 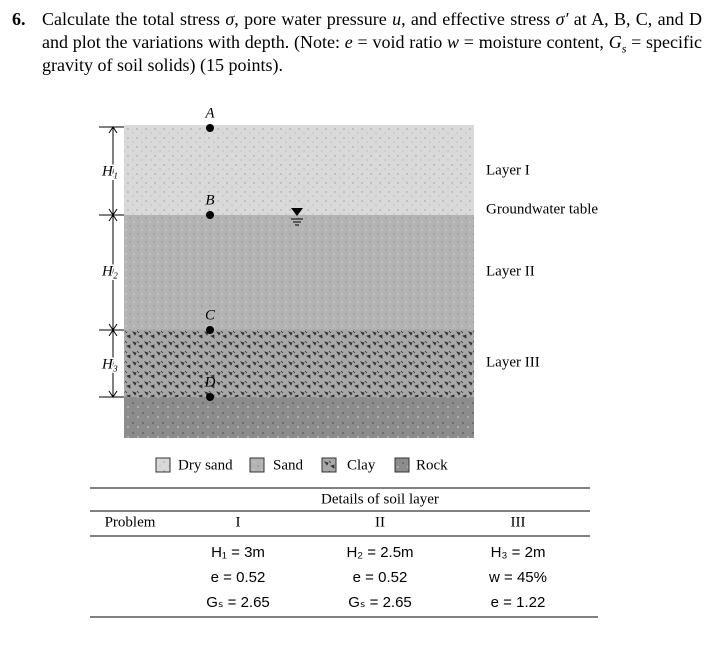 I want to click on question-segment: = void ratio, so click(x=399, y=42).